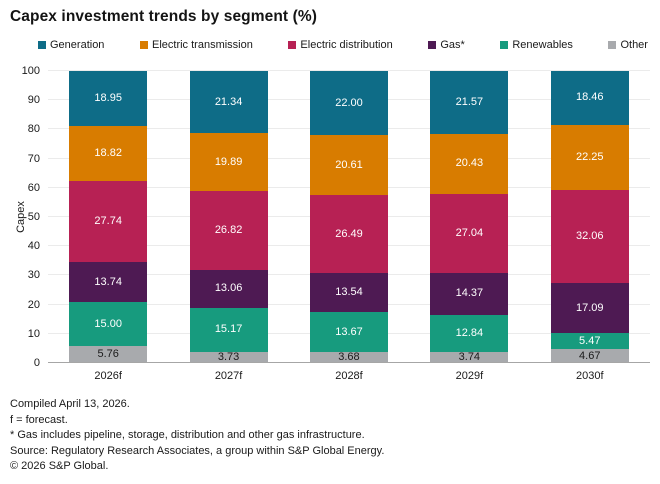 This screenshot has width=660, height=484. I want to click on bar-segment: 13.54, so click(348, 292).